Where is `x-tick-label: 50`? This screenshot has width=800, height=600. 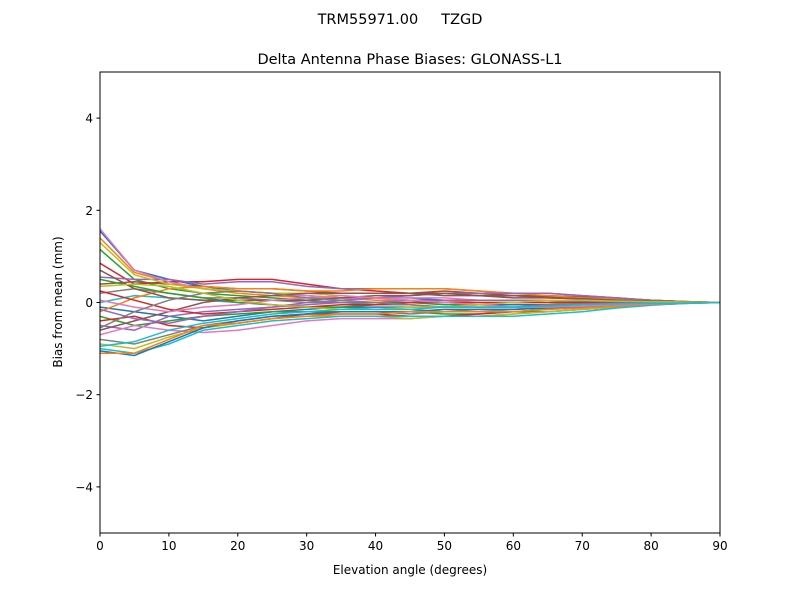 x-tick-label: 50 is located at coordinates (444, 546).